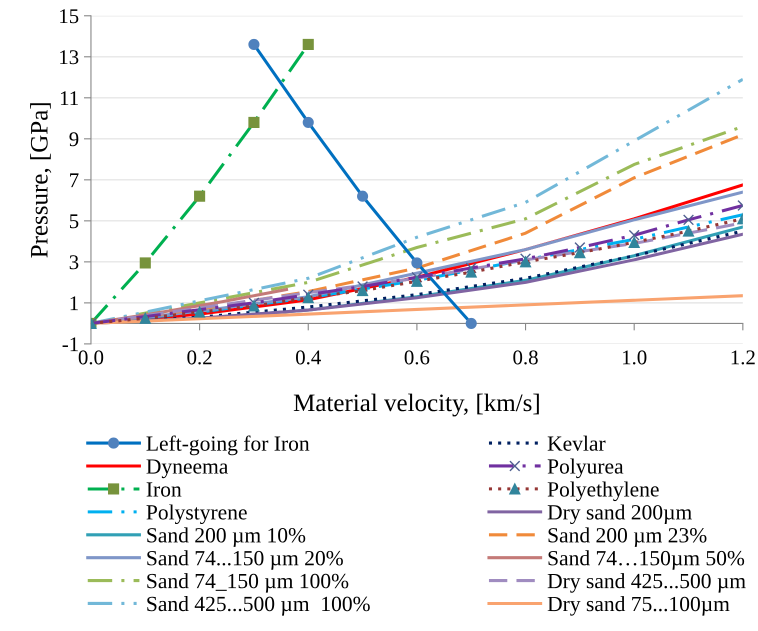 Image resolution: width=758 pixels, height=631 pixels. What do you see at coordinates (603, 492) in the screenshot?
I see `legend-label: Polyethylene` at bounding box center [603, 492].